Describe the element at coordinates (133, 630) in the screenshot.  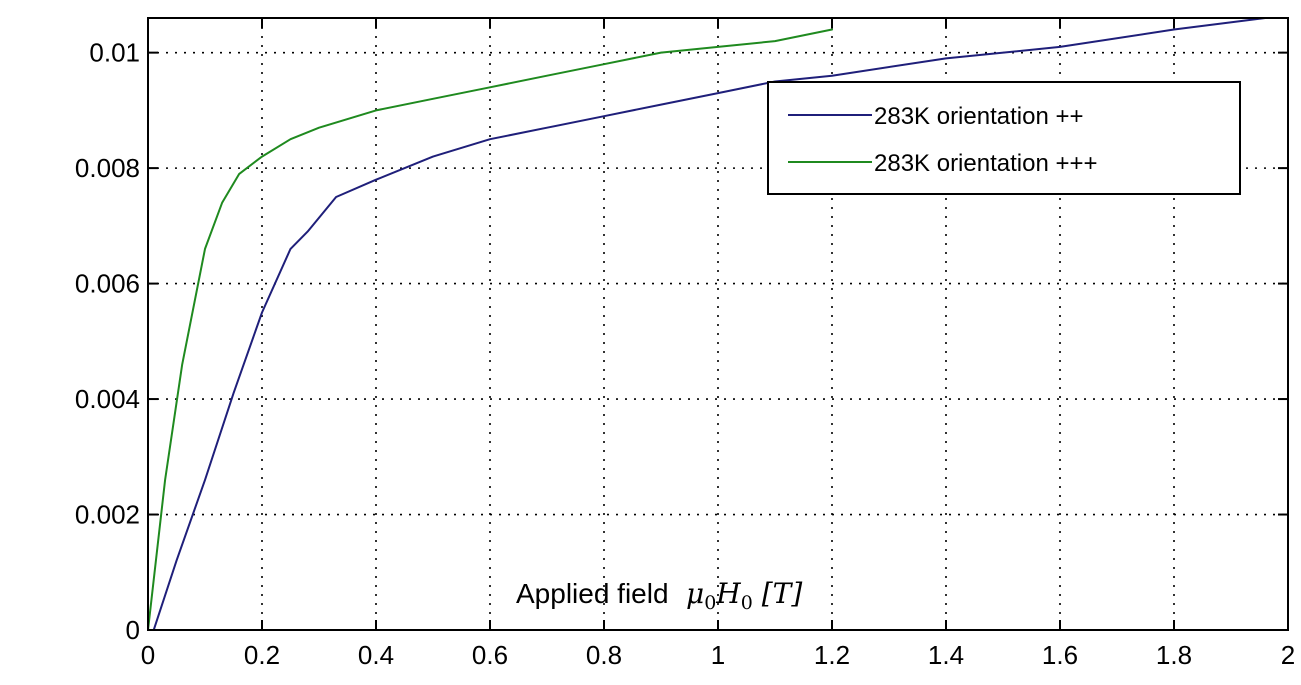
I see `y-tick-label: 0` at that location.